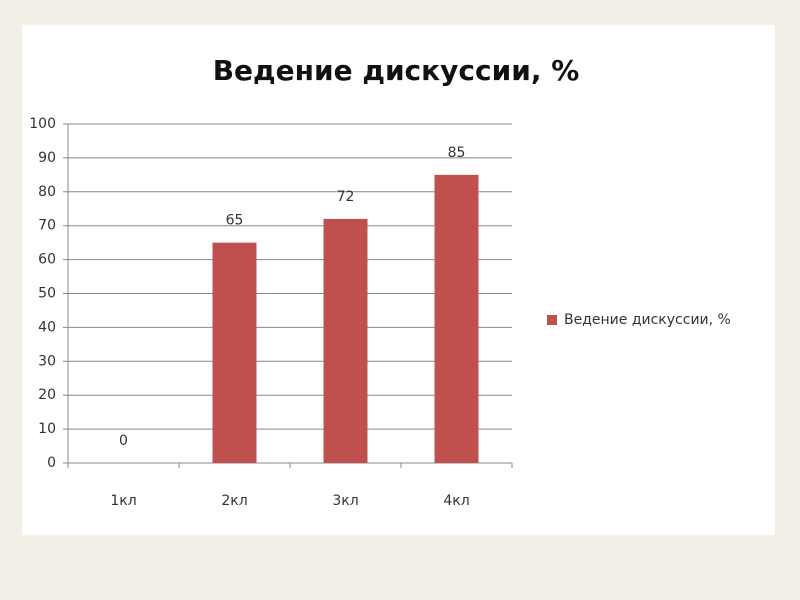 Image resolution: width=800 pixels, height=600 pixels. What do you see at coordinates (345, 501) in the screenshot?
I see `x-tick-label: 3кл` at bounding box center [345, 501].